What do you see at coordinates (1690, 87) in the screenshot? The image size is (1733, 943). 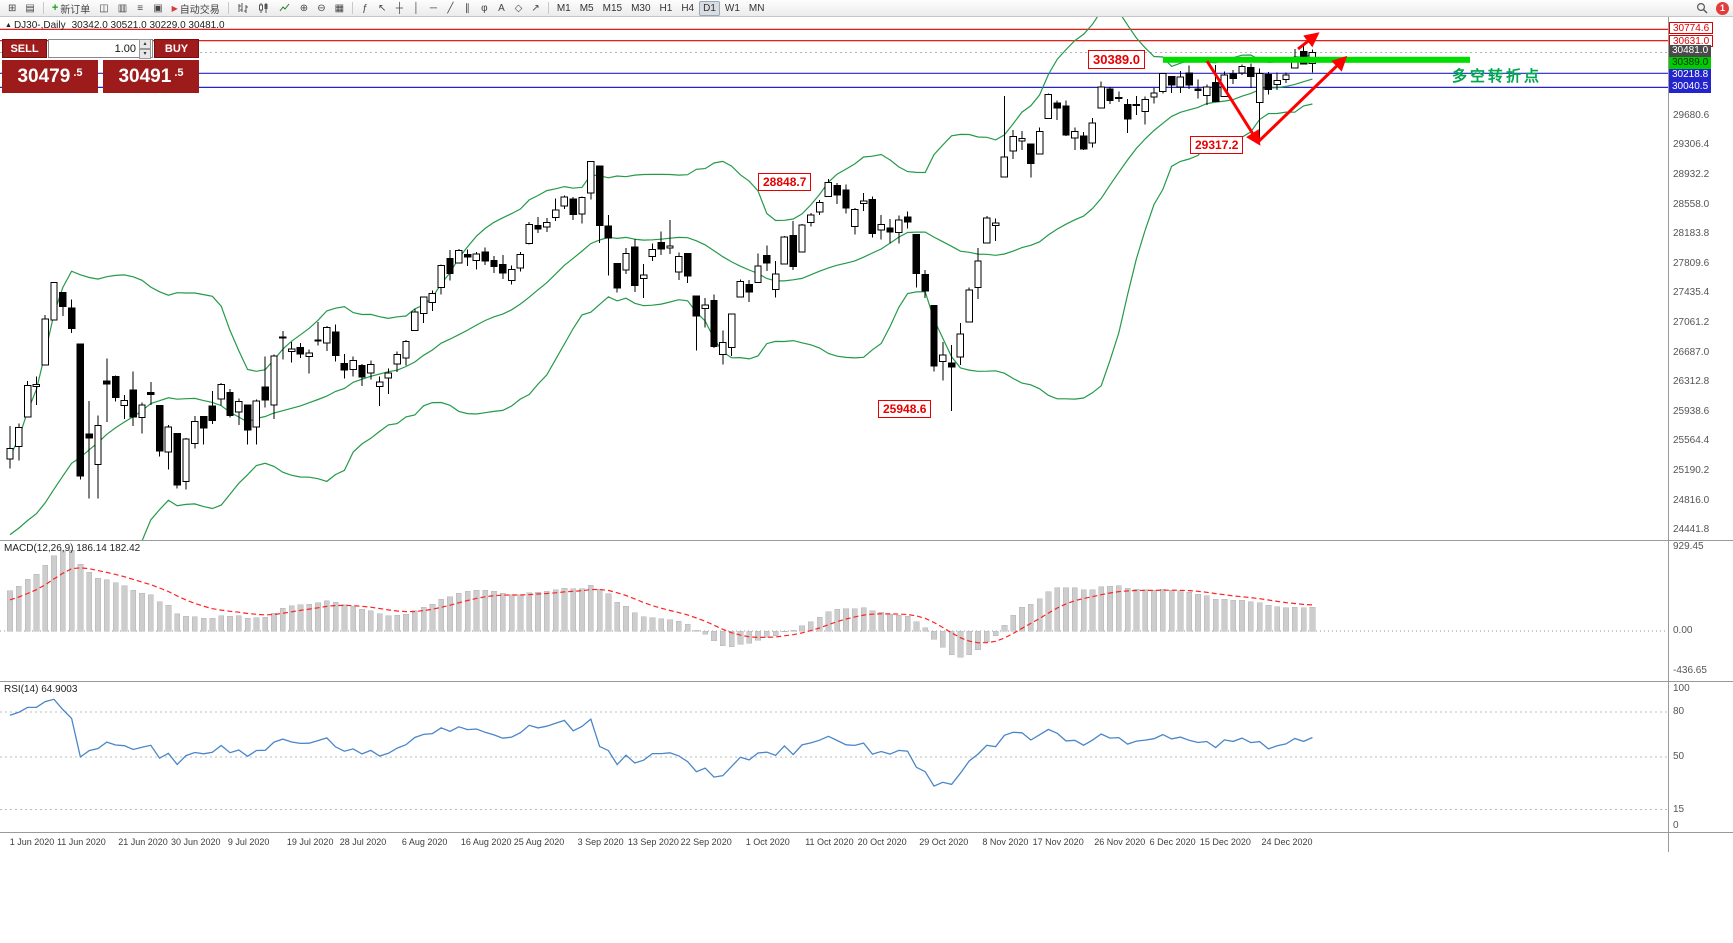 I see `price-tag-blue: 30040.5` at bounding box center [1690, 87].